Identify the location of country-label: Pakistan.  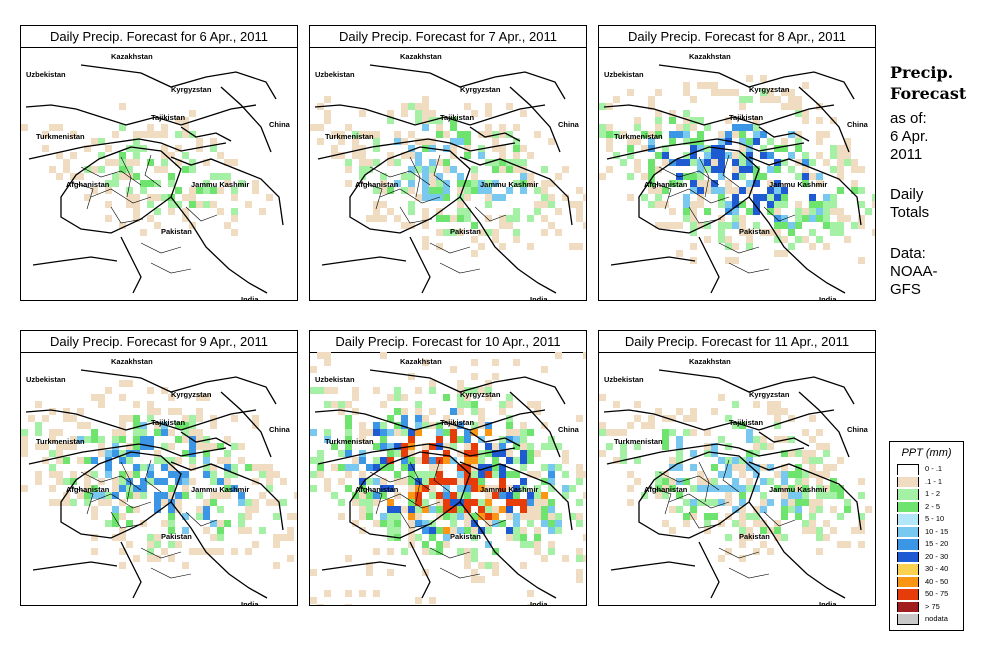
(465, 536).